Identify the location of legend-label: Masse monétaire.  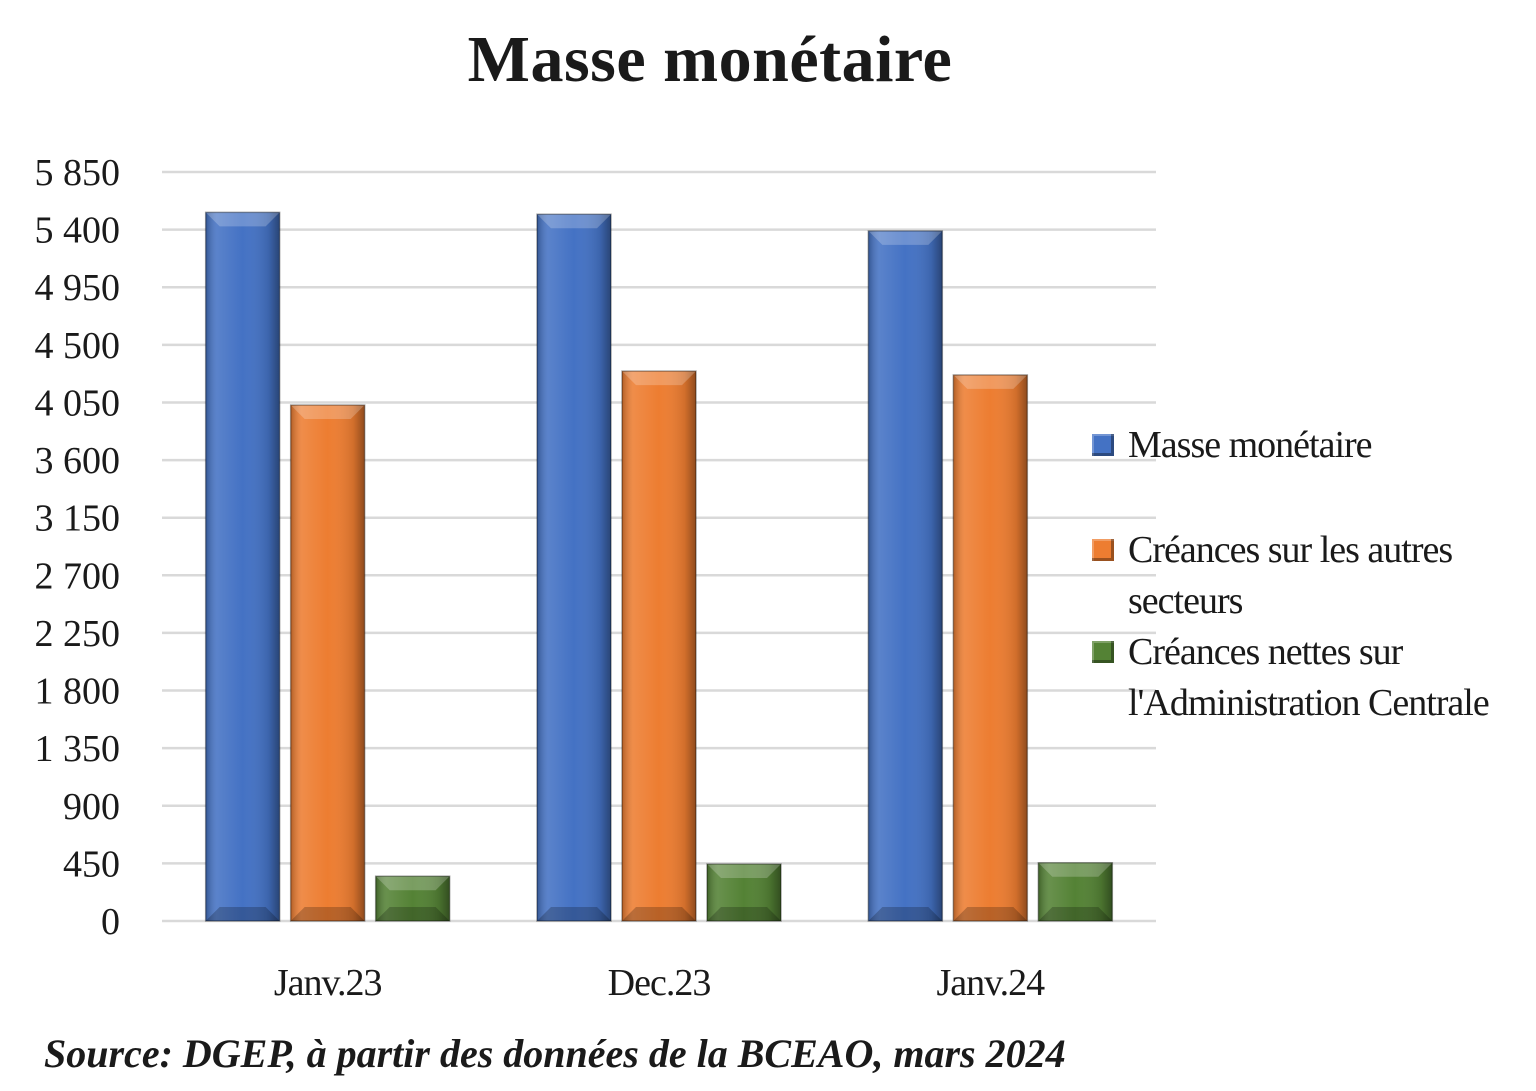
(1250, 445).